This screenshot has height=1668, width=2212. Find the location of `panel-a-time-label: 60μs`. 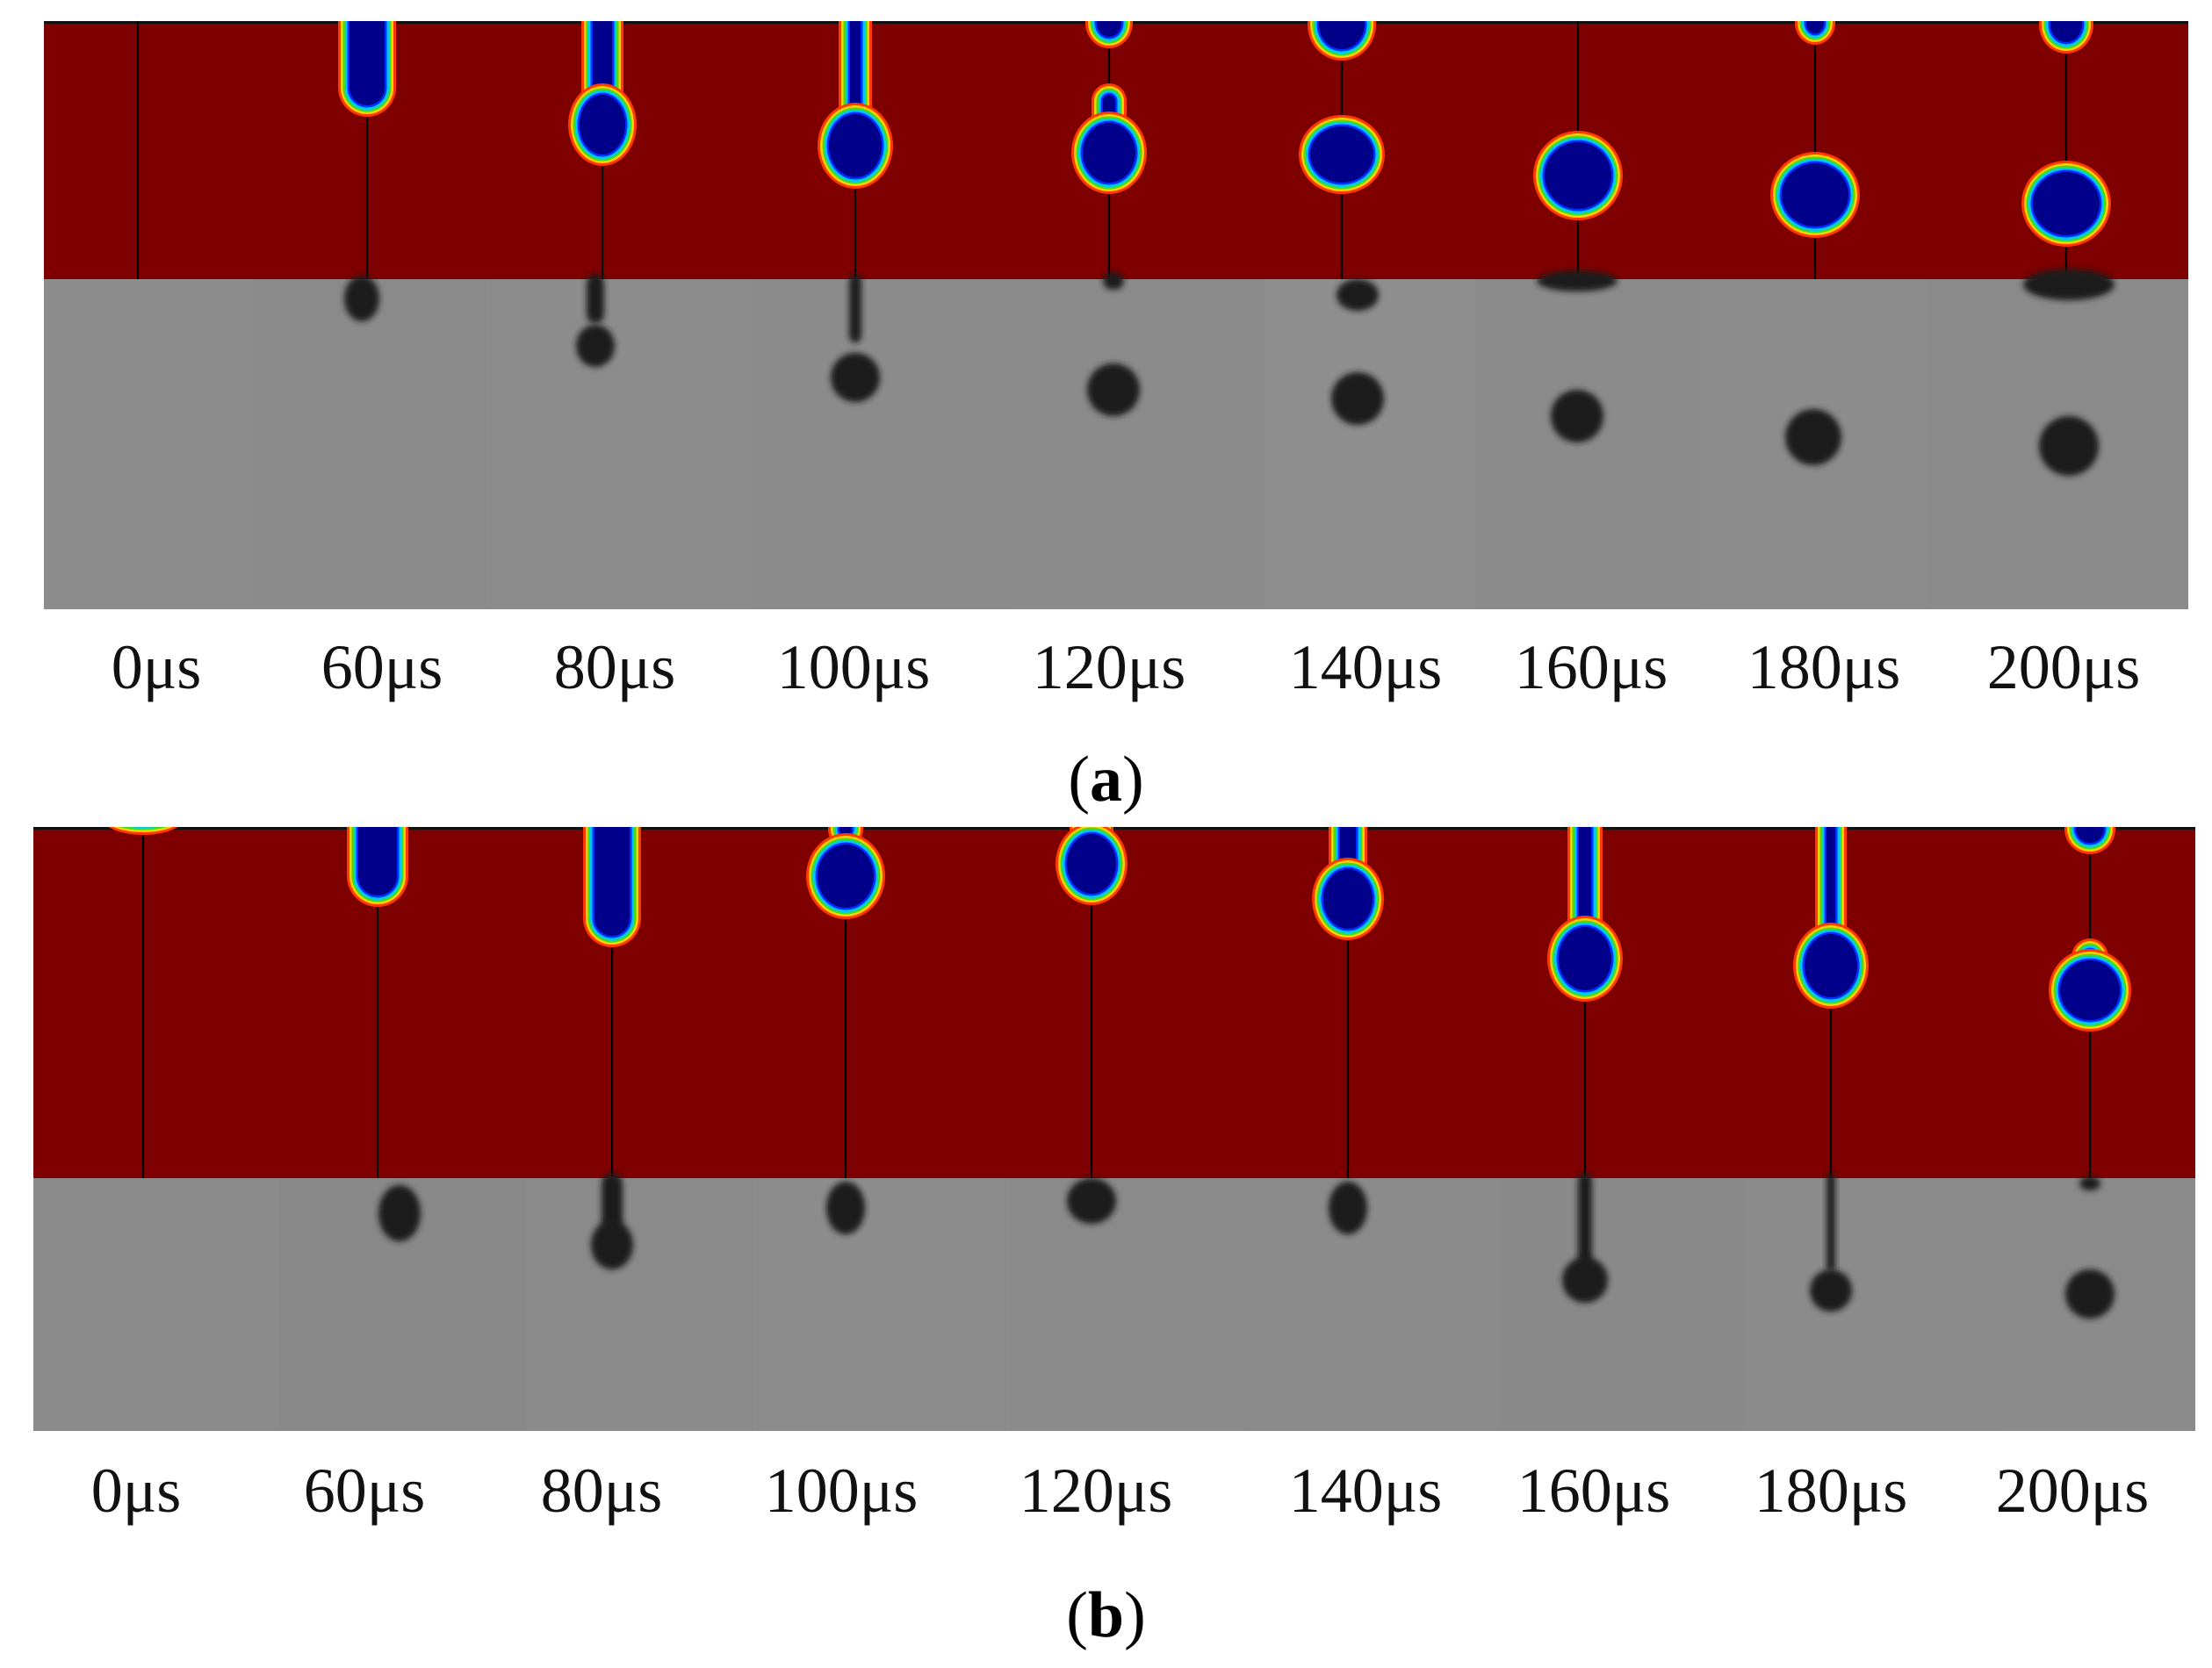

panel-a-time-label: 60μs is located at coordinates (382, 667).